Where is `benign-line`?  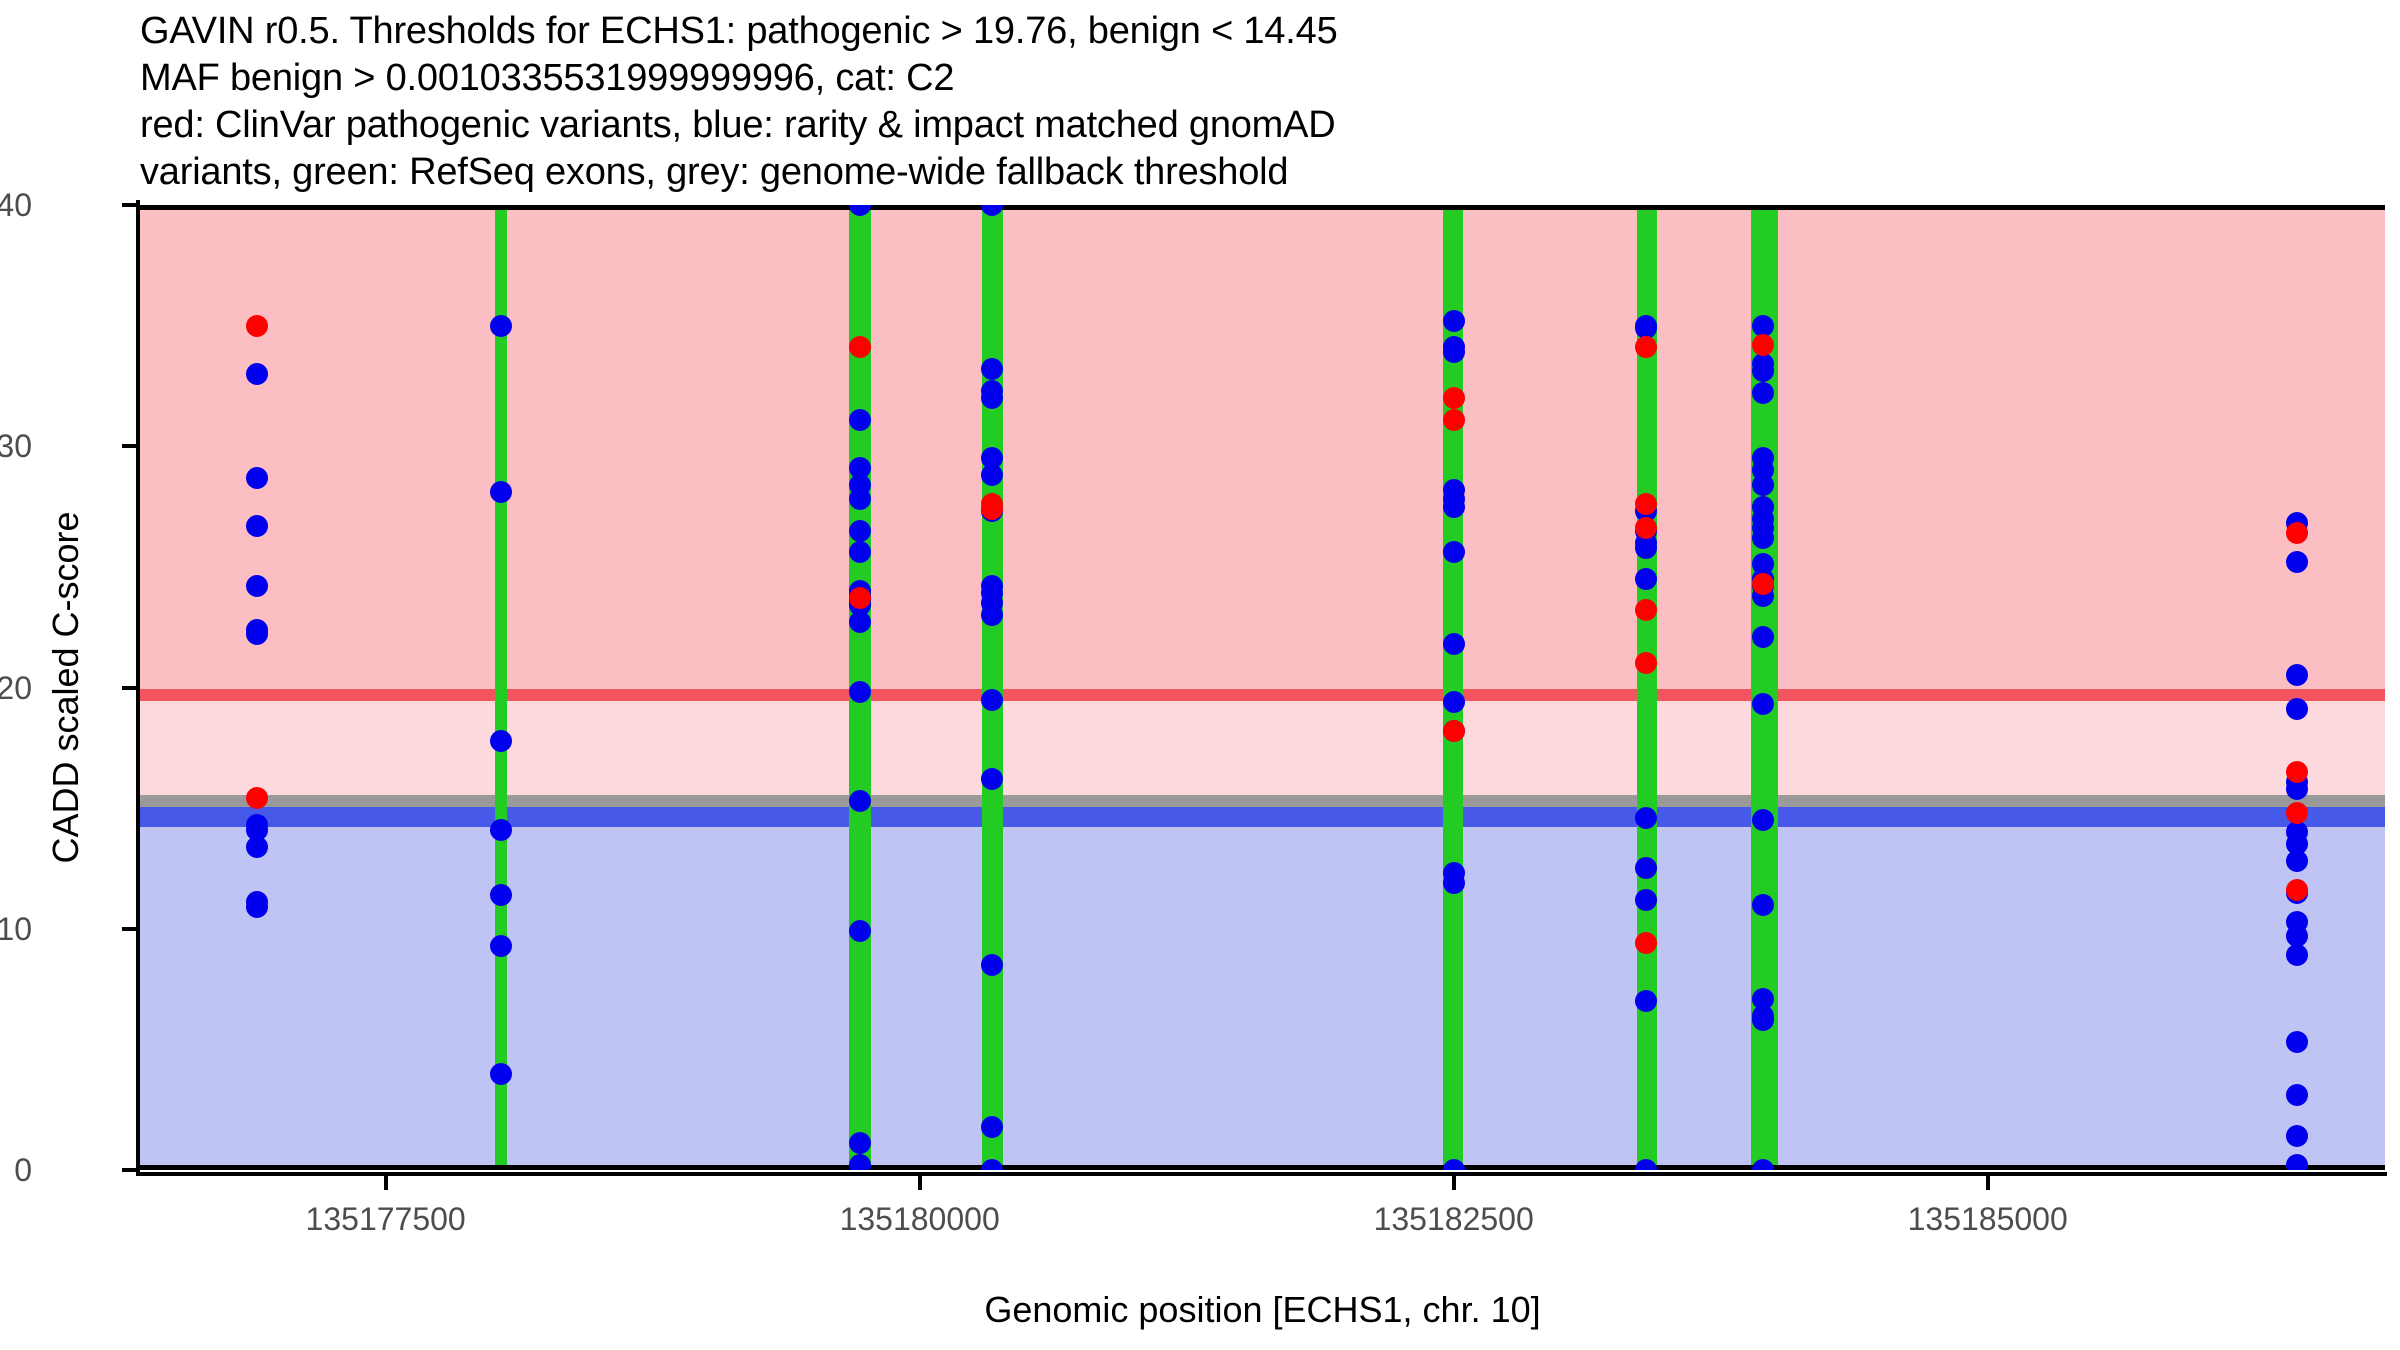 benign-line is located at coordinates (1262, 817).